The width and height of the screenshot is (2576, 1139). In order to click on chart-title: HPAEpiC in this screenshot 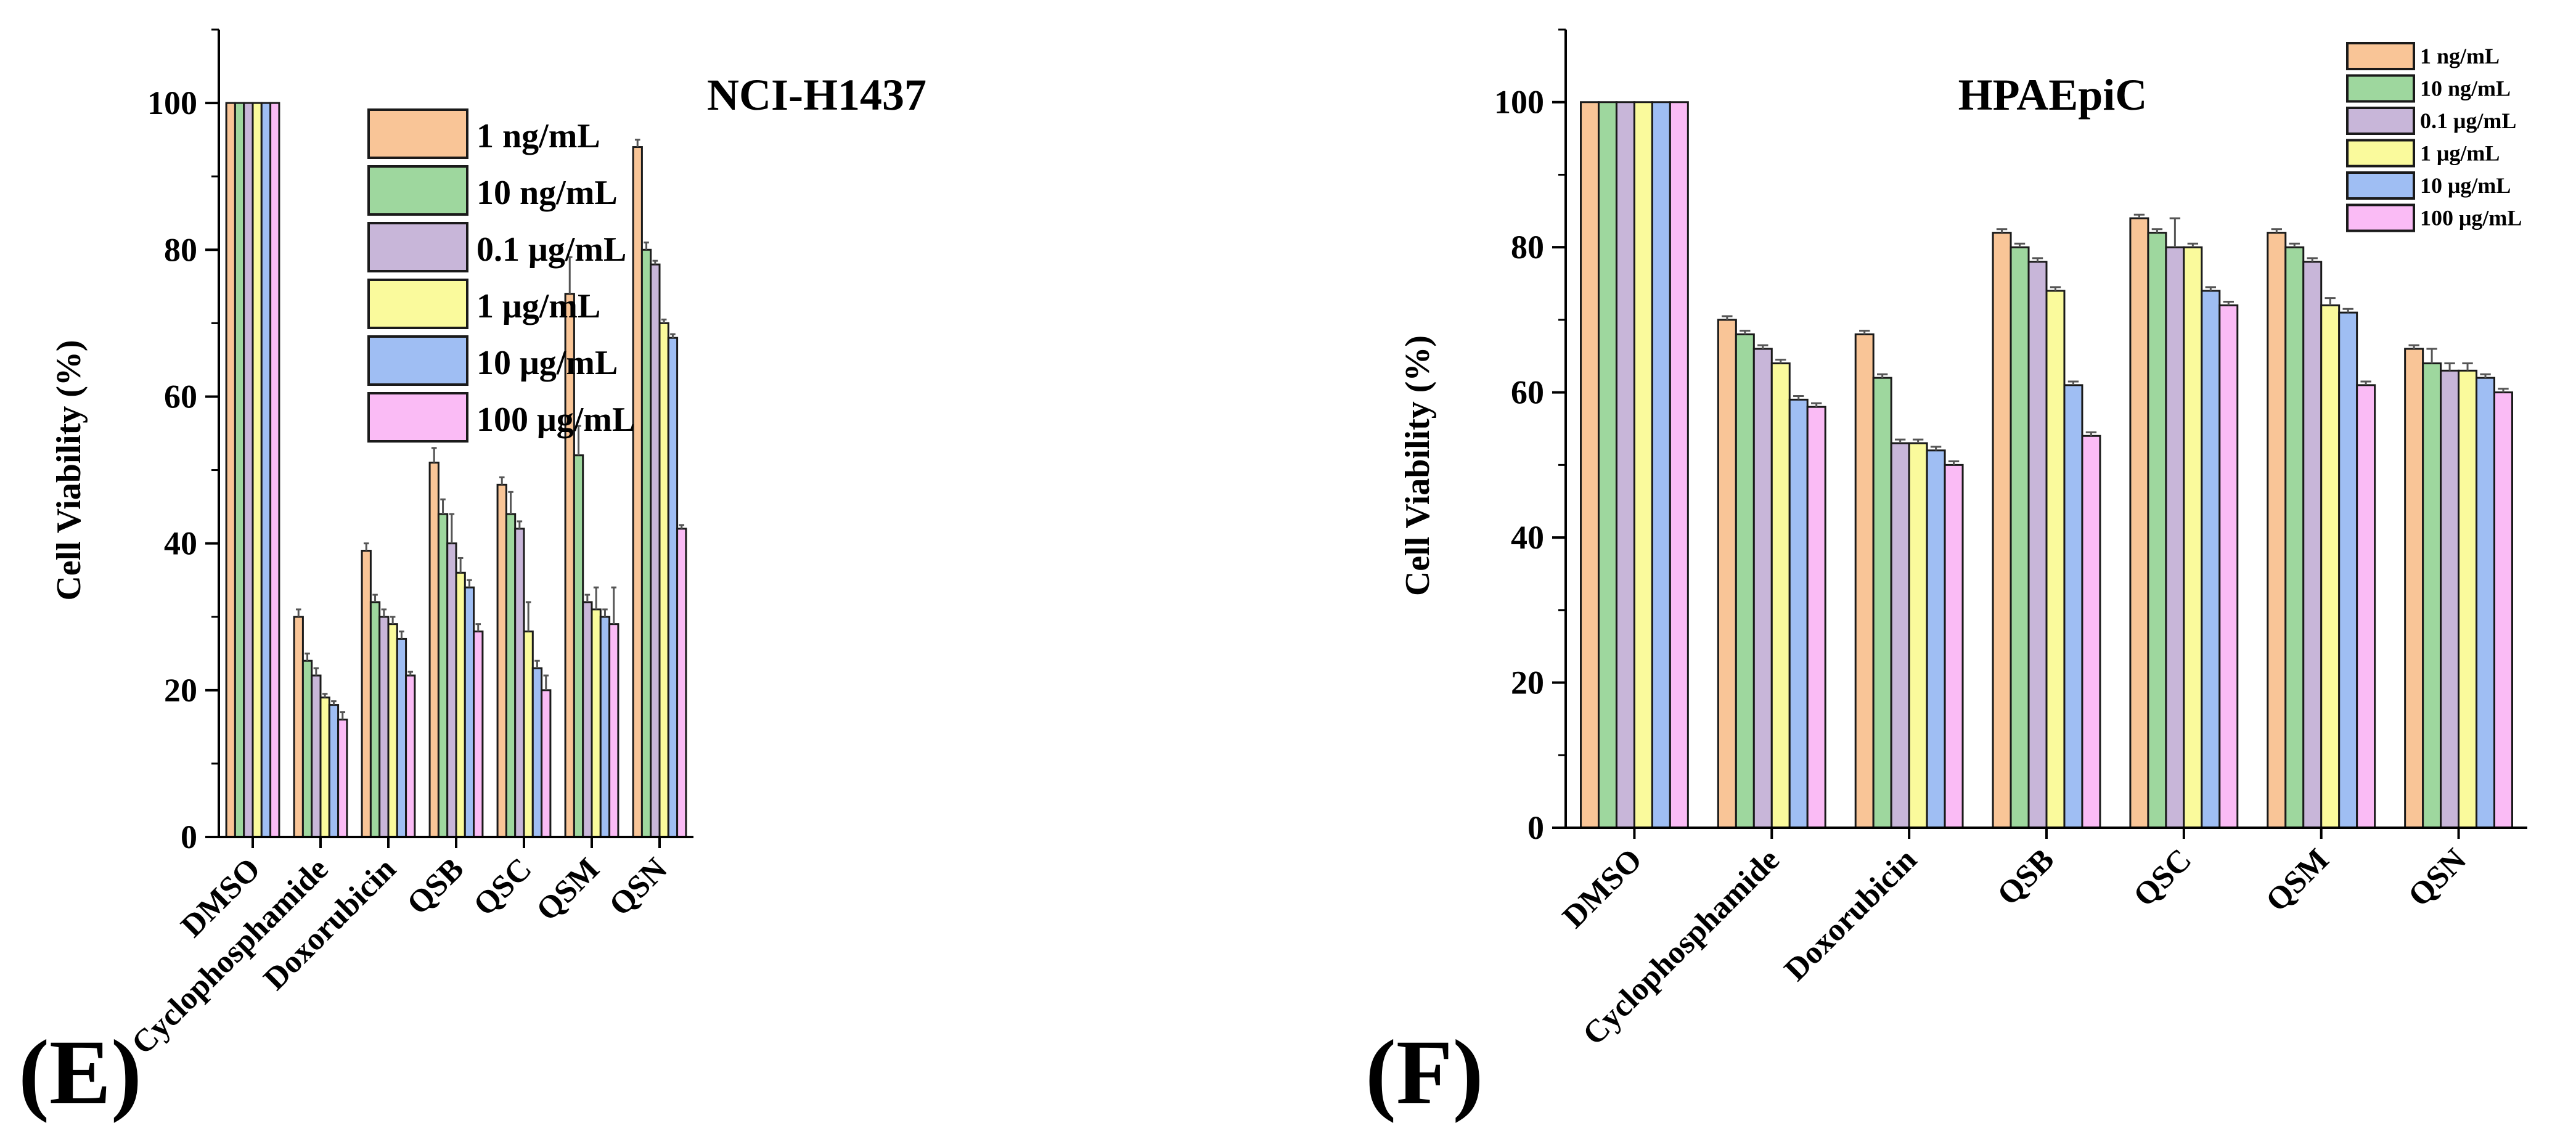, I will do `click(2053, 95)`.